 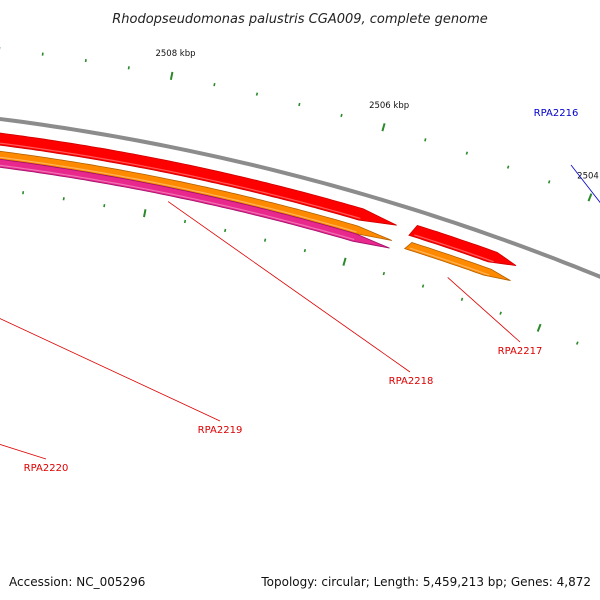 I want to click on gene-label-rpa2216: RPA2216, so click(x=556, y=113).